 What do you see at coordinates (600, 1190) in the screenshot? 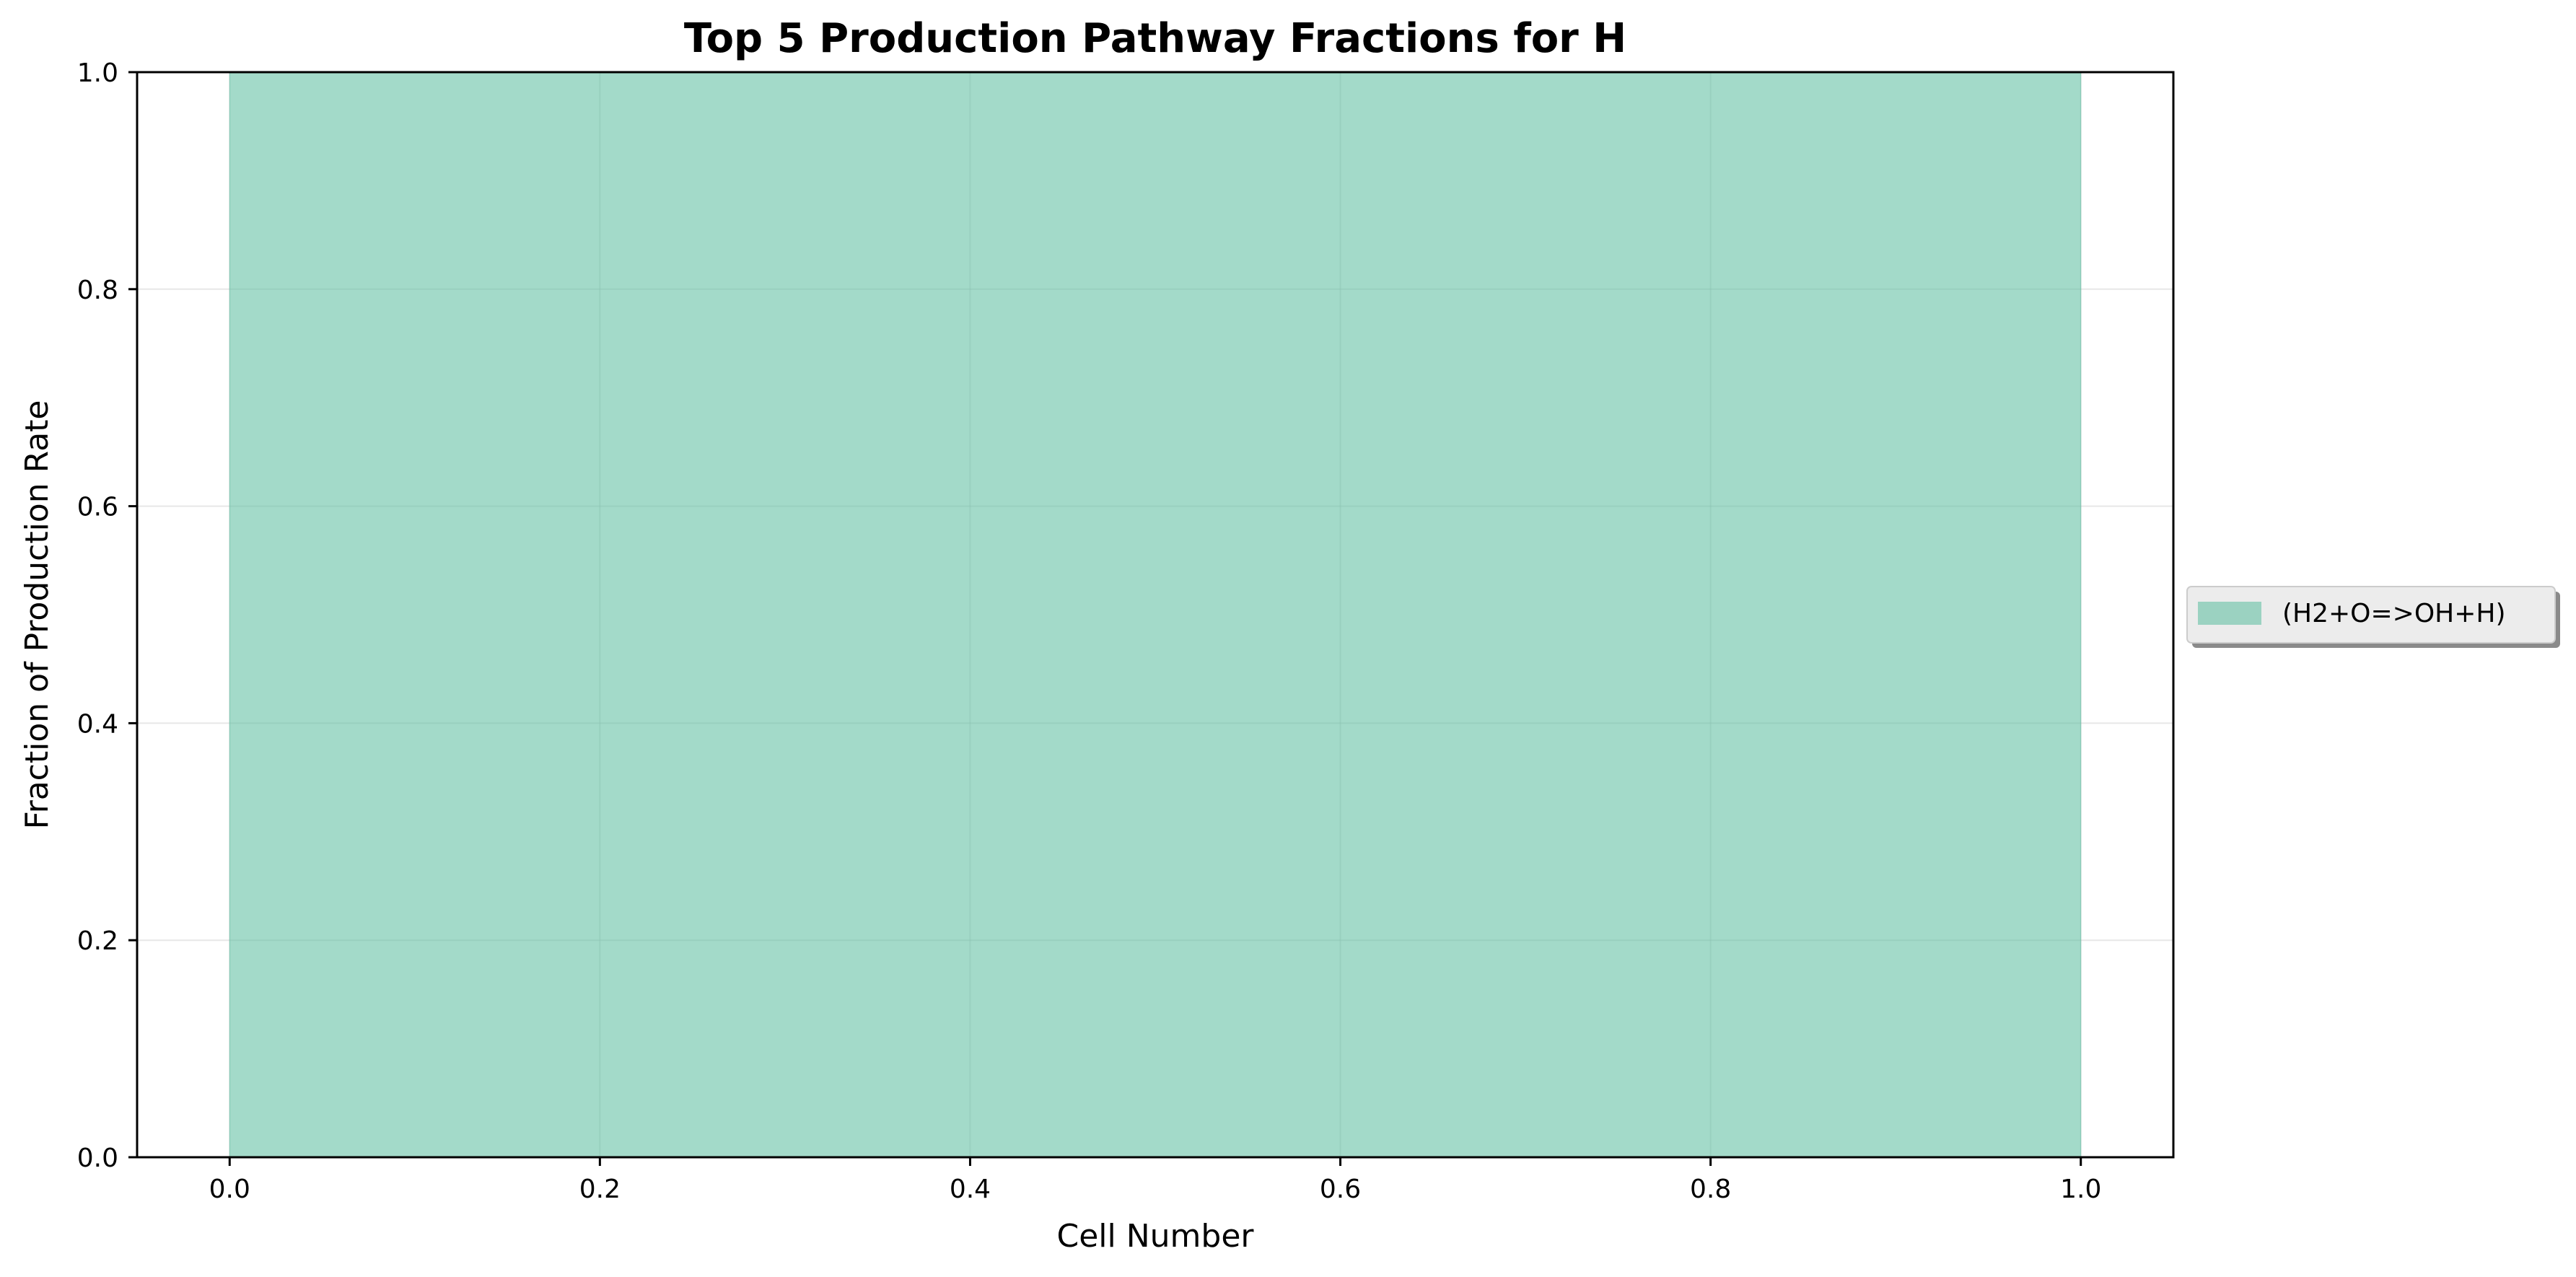
I see `x-tick-label-1: 0.2` at bounding box center [600, 1190].